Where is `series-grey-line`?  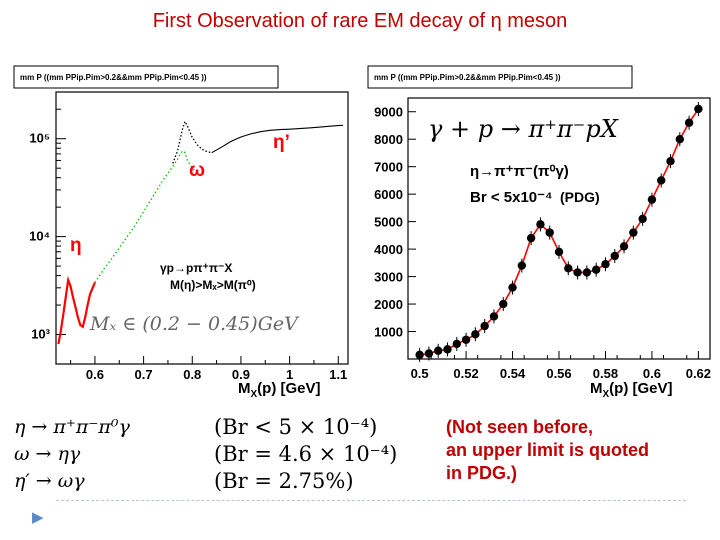 series-grey-line is located at coordinates (277, 139).